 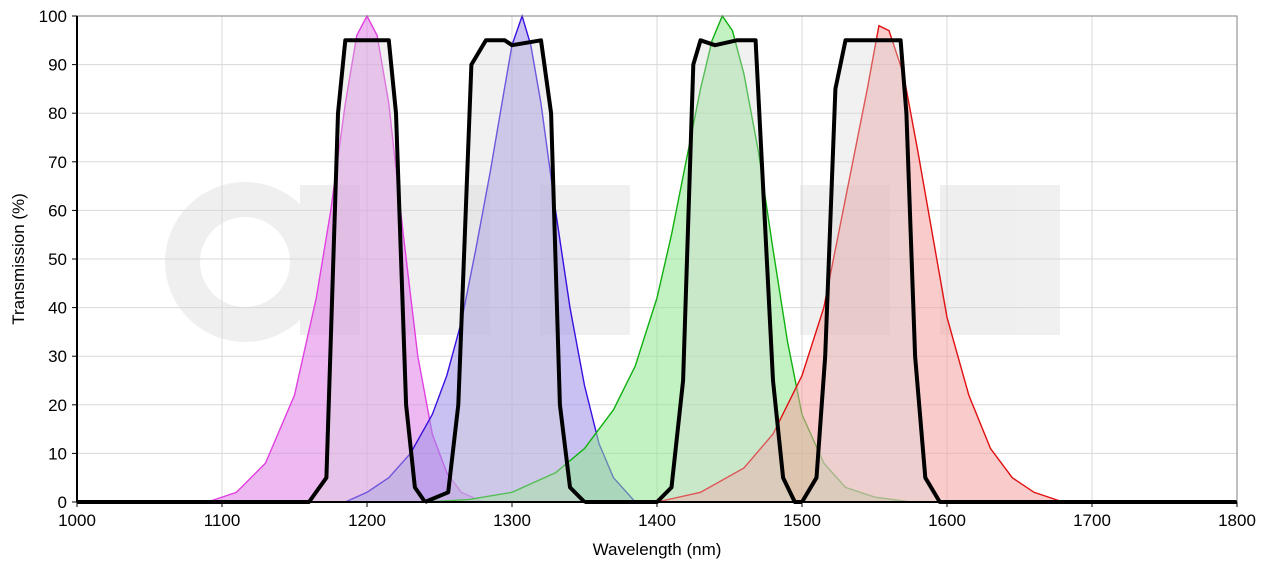 I want to click on y-tick-label: 30, so click(x=57, y=356).